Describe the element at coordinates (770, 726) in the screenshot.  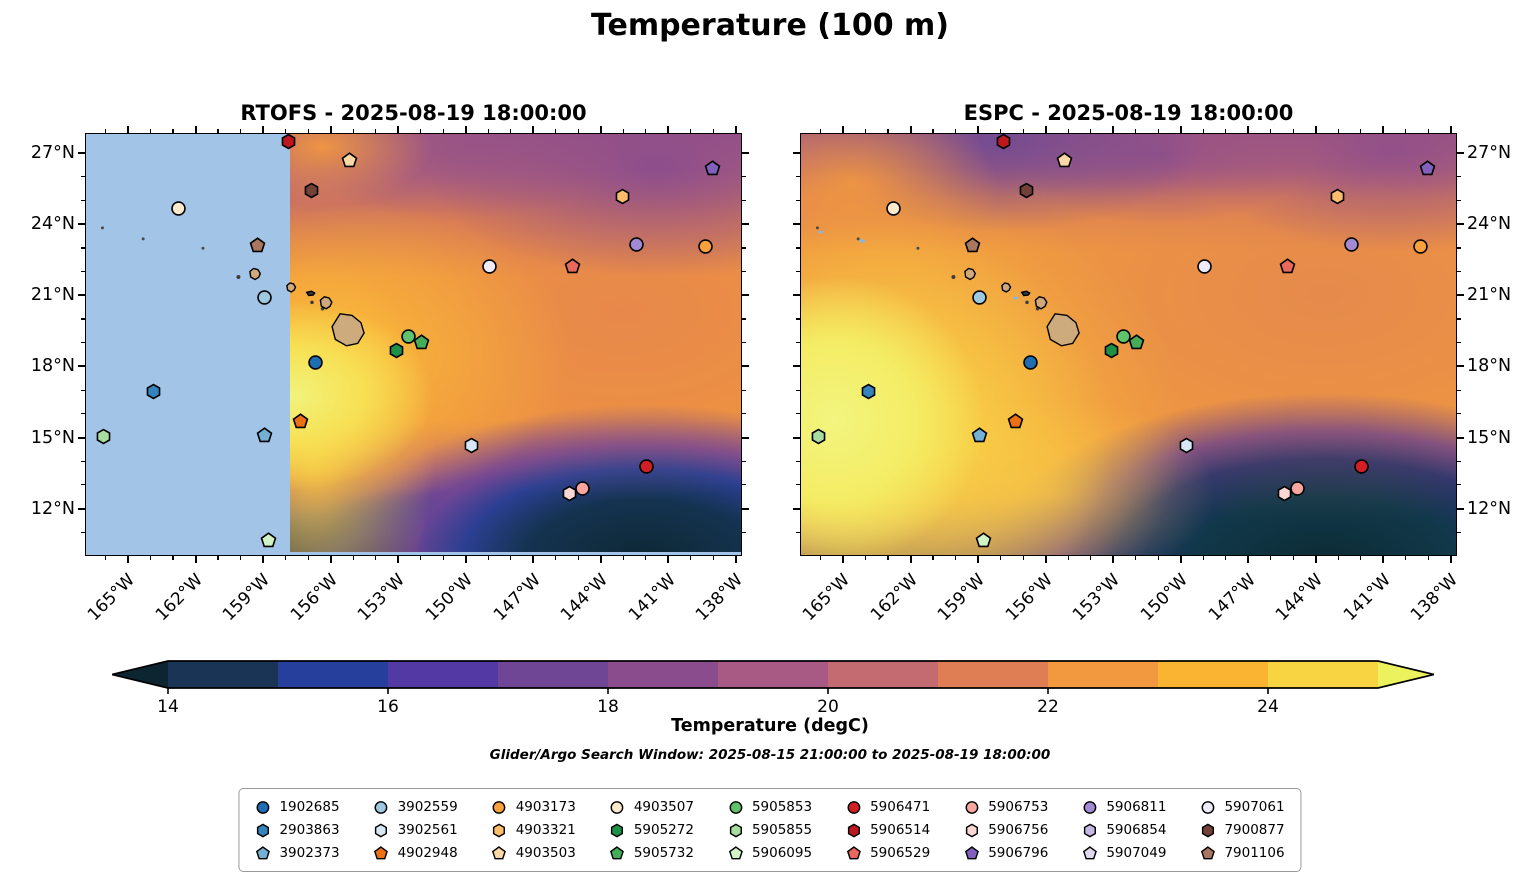
I see `colorbar-label: Temperature (degC)` at that location.